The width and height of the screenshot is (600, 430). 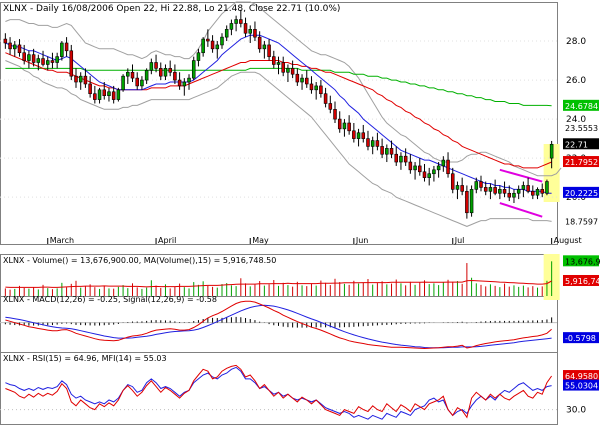 What do you see at coordinates (62, 240) in the screenshot?
I see `month-label: March` at bounding box center [62, 240].